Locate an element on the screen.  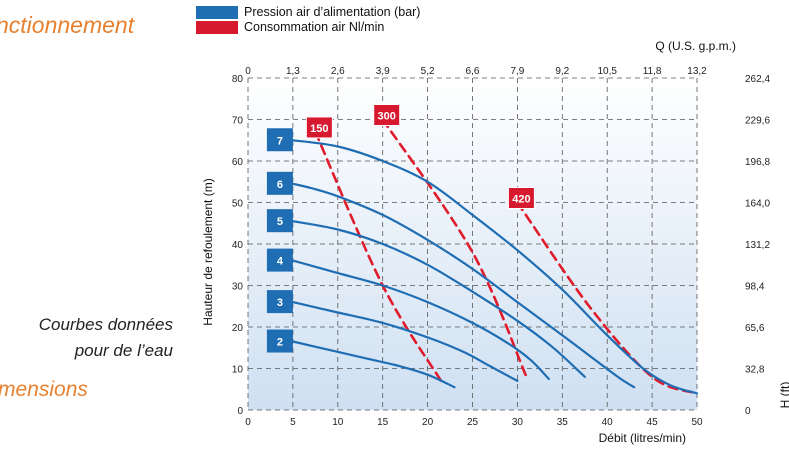
x-tick-label: 45 is located at coordinates (653, 422).